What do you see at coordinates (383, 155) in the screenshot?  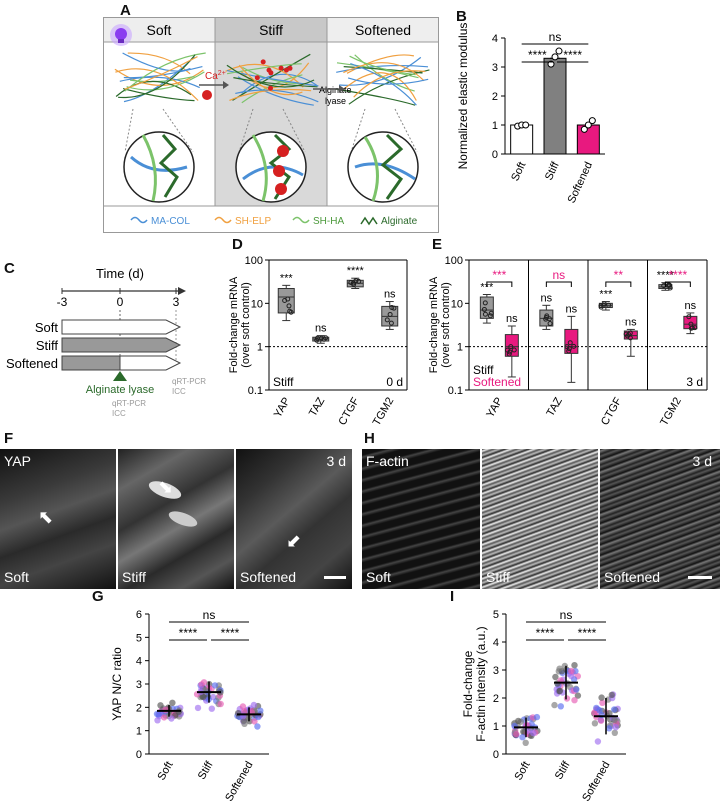 I see `zoom-circle-softened` at bounding box center [383, 155].